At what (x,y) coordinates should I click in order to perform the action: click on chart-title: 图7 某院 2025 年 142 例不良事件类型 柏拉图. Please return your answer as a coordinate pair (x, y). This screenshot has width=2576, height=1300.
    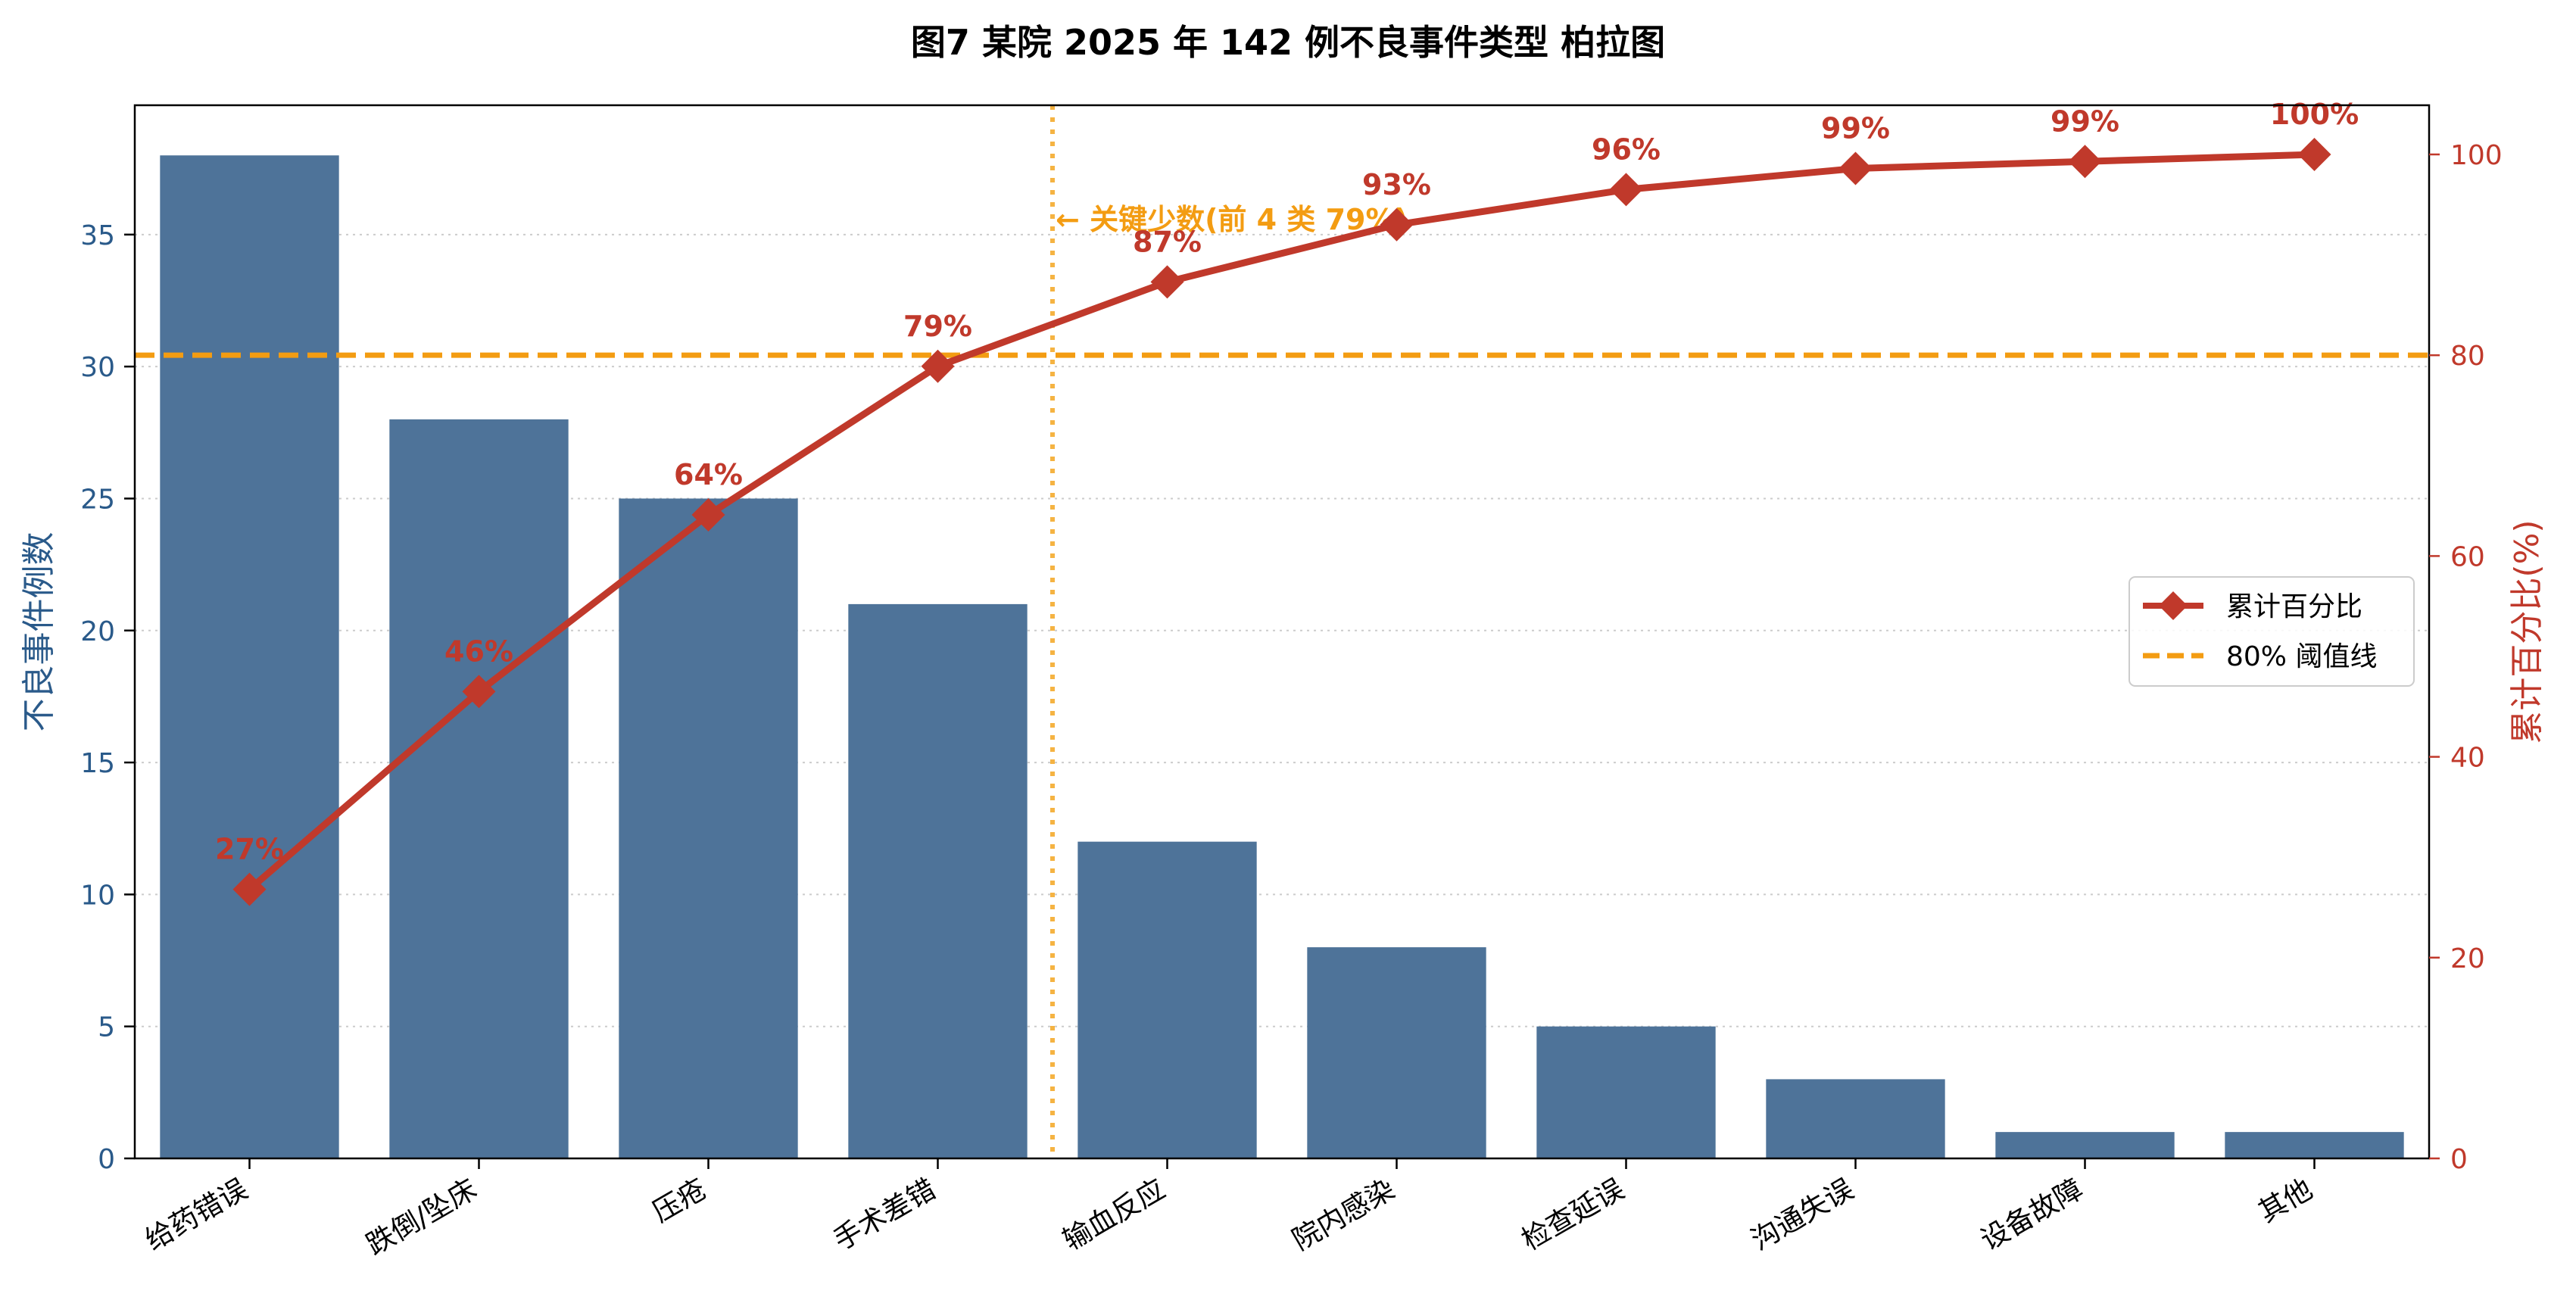
    Looking at the image, I should click on (1288, 42).